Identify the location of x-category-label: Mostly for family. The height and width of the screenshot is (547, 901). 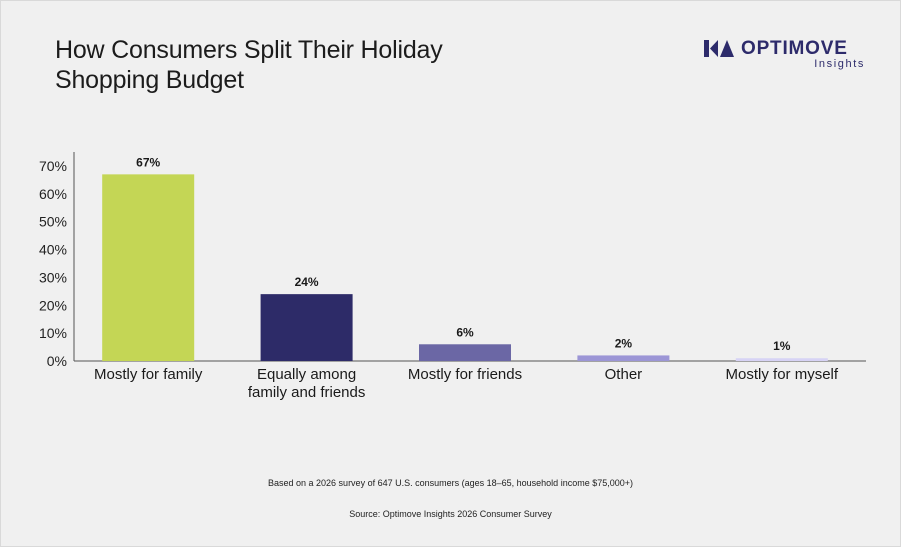
(148, 374).